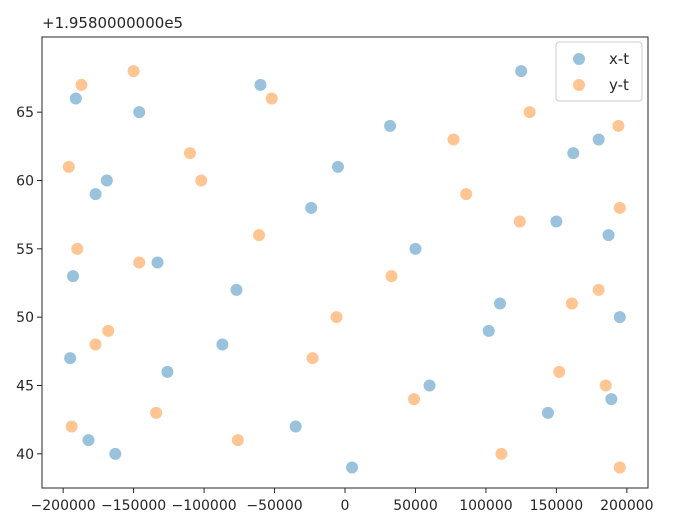 This screenshot has width=680, height=531. Describe the element at coordinates (29, 284) in the screenshot. I see `y-axis: 40 45 50 55 60 65` at that location.